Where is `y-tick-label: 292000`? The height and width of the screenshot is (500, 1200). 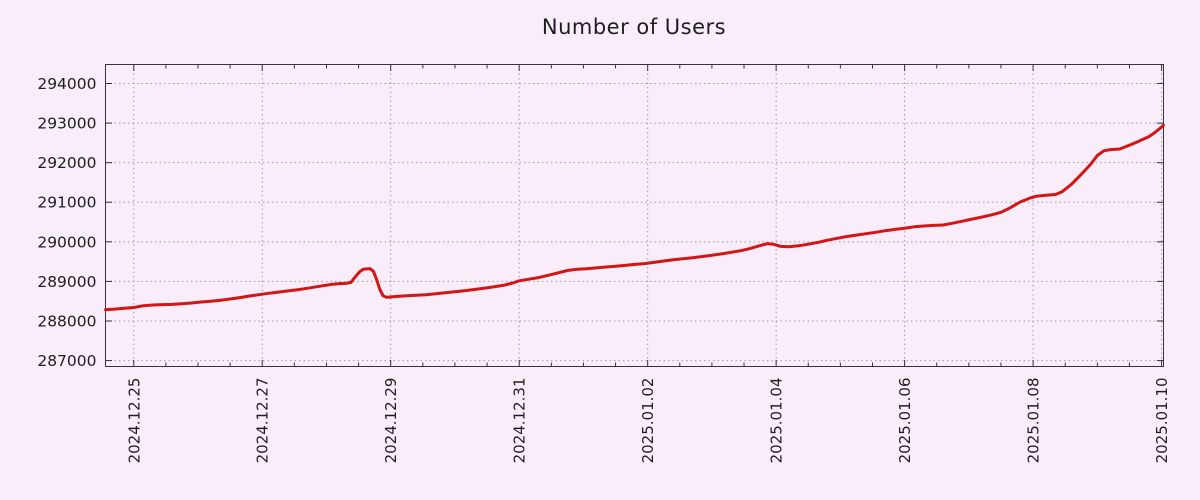
y-tick-label: 292000 is located at coordinates (66, 163).